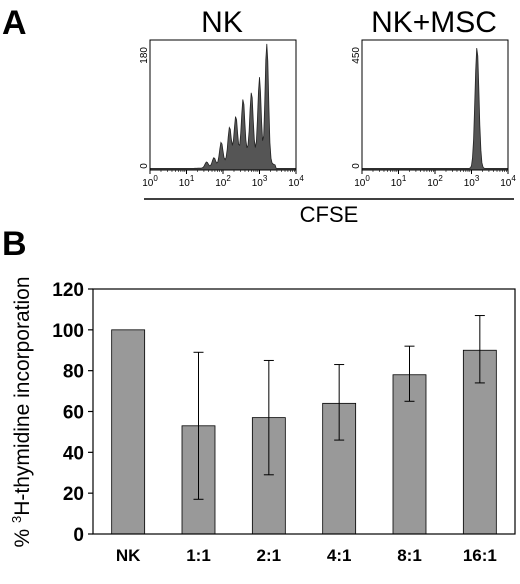 This screenshot has height=584, width=520. Describe the element at coordinates (78, 535) in the screenshot. I see `y-tick-label: 0` at that location.